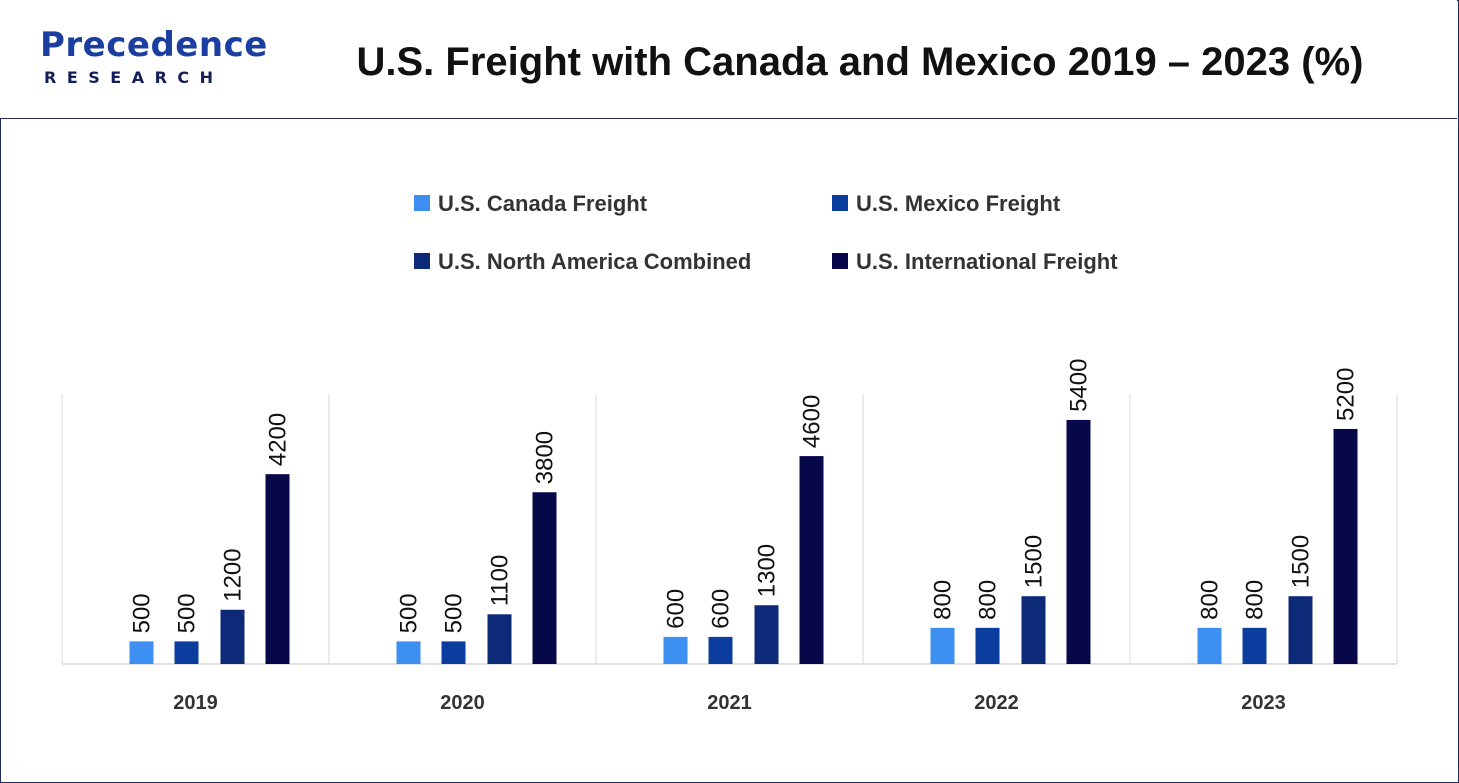  What do you see at coordinates (462, 703) in the screenshot?
I see `x-tick-label: 2020` at bounding box center [462, 703].